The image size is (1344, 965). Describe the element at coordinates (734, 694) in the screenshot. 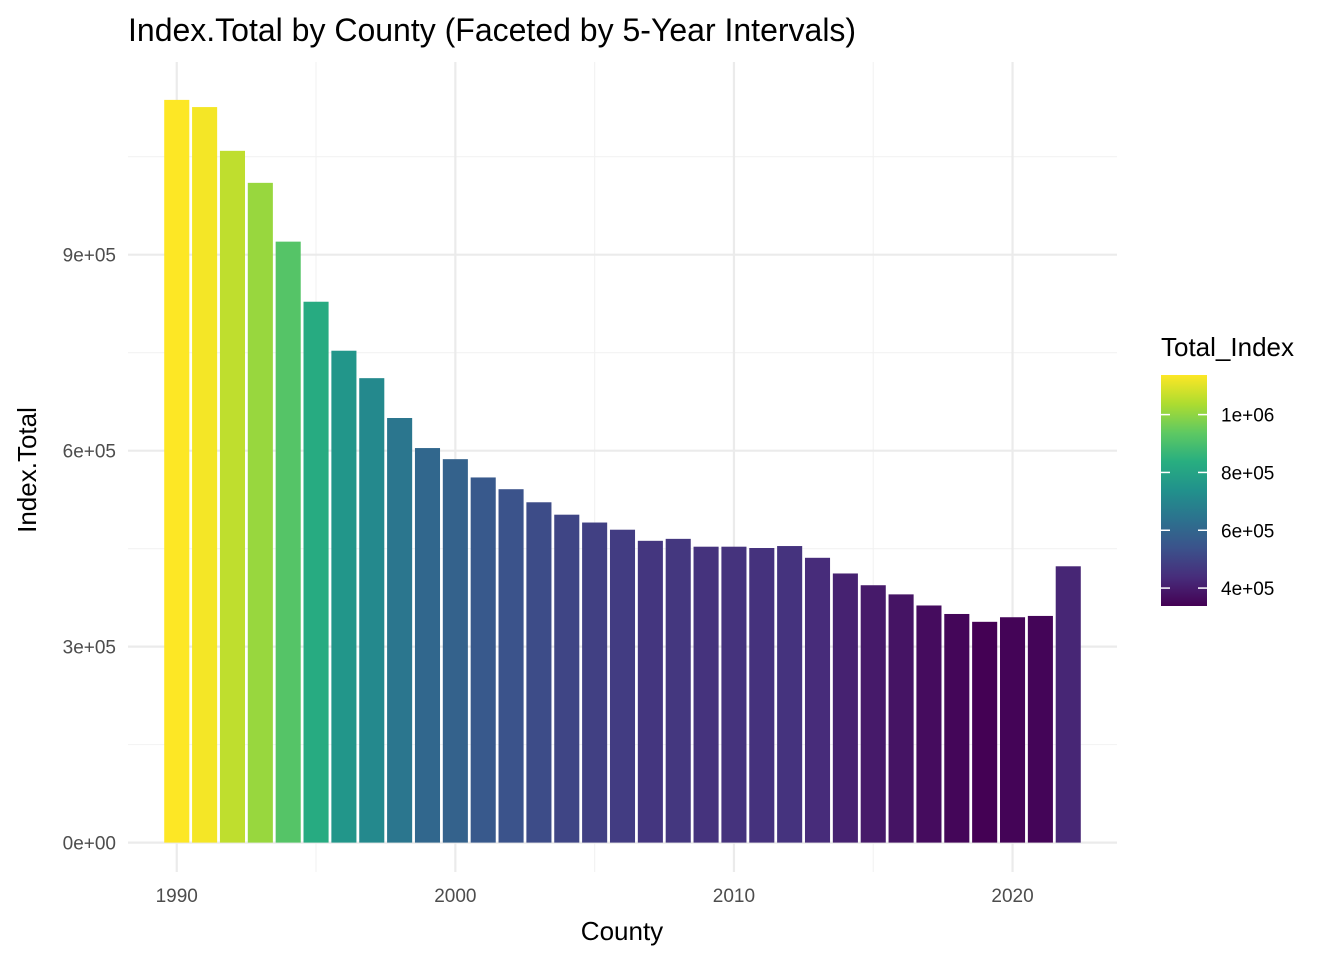

I see `bar-2010` at that location.